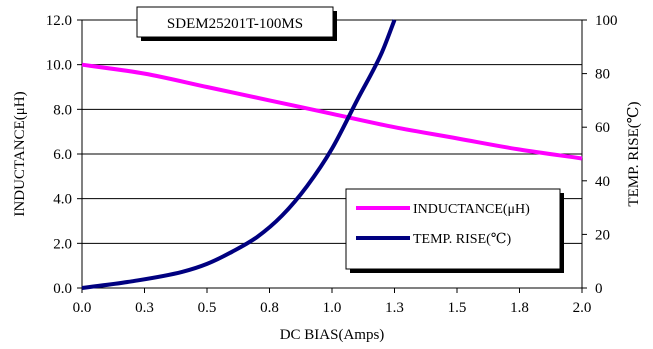 This screenshot has width=653, height=349. I want to click on x-tick-label: 1.0, so click(332, 308).